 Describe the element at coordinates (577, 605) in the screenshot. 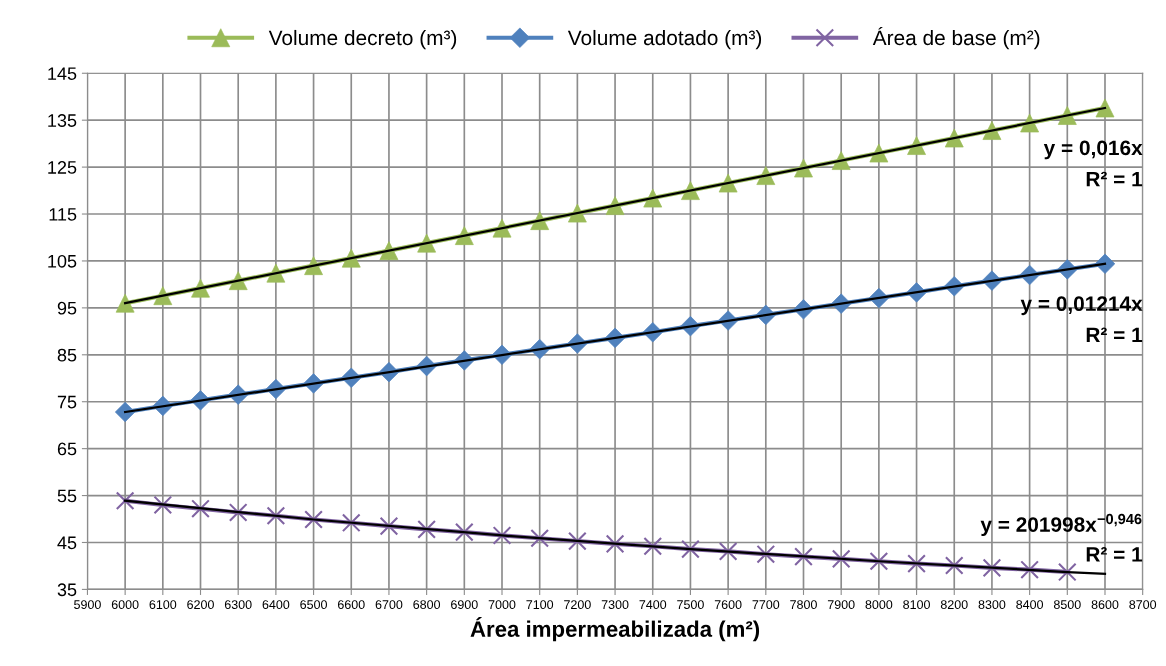

I see `x-tick-label: 7200` at that location.